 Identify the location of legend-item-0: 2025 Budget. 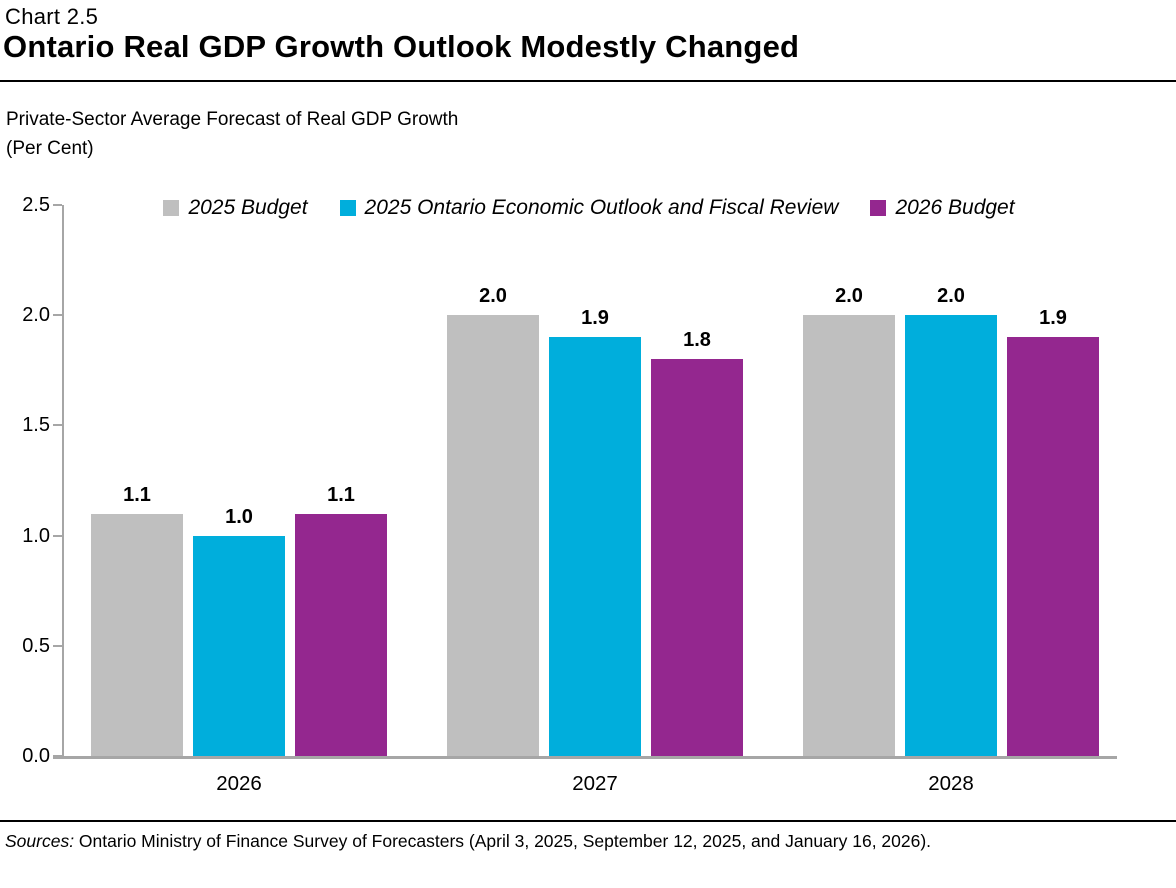
(235, 208).